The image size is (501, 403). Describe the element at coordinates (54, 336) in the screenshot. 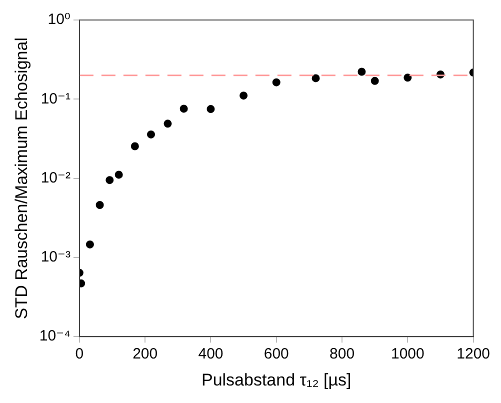

I see `y-tick-label: 10⁻⁴` at that location.